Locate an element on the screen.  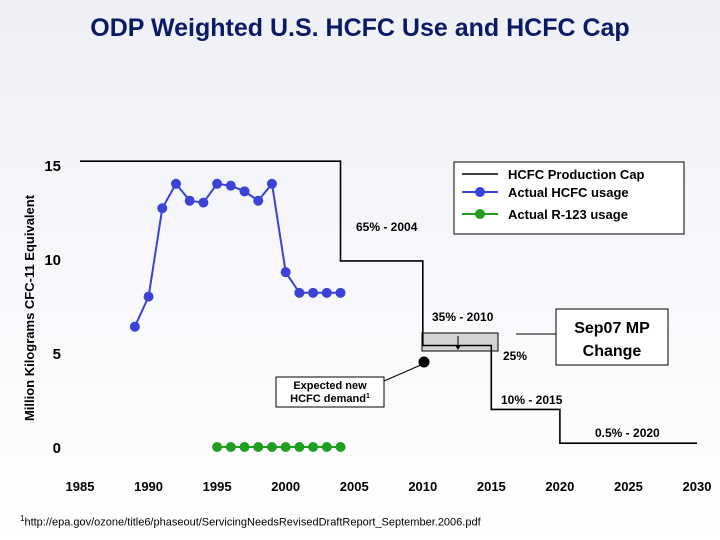
x-tick-label: 2000 is located at coordinates (285, 486).